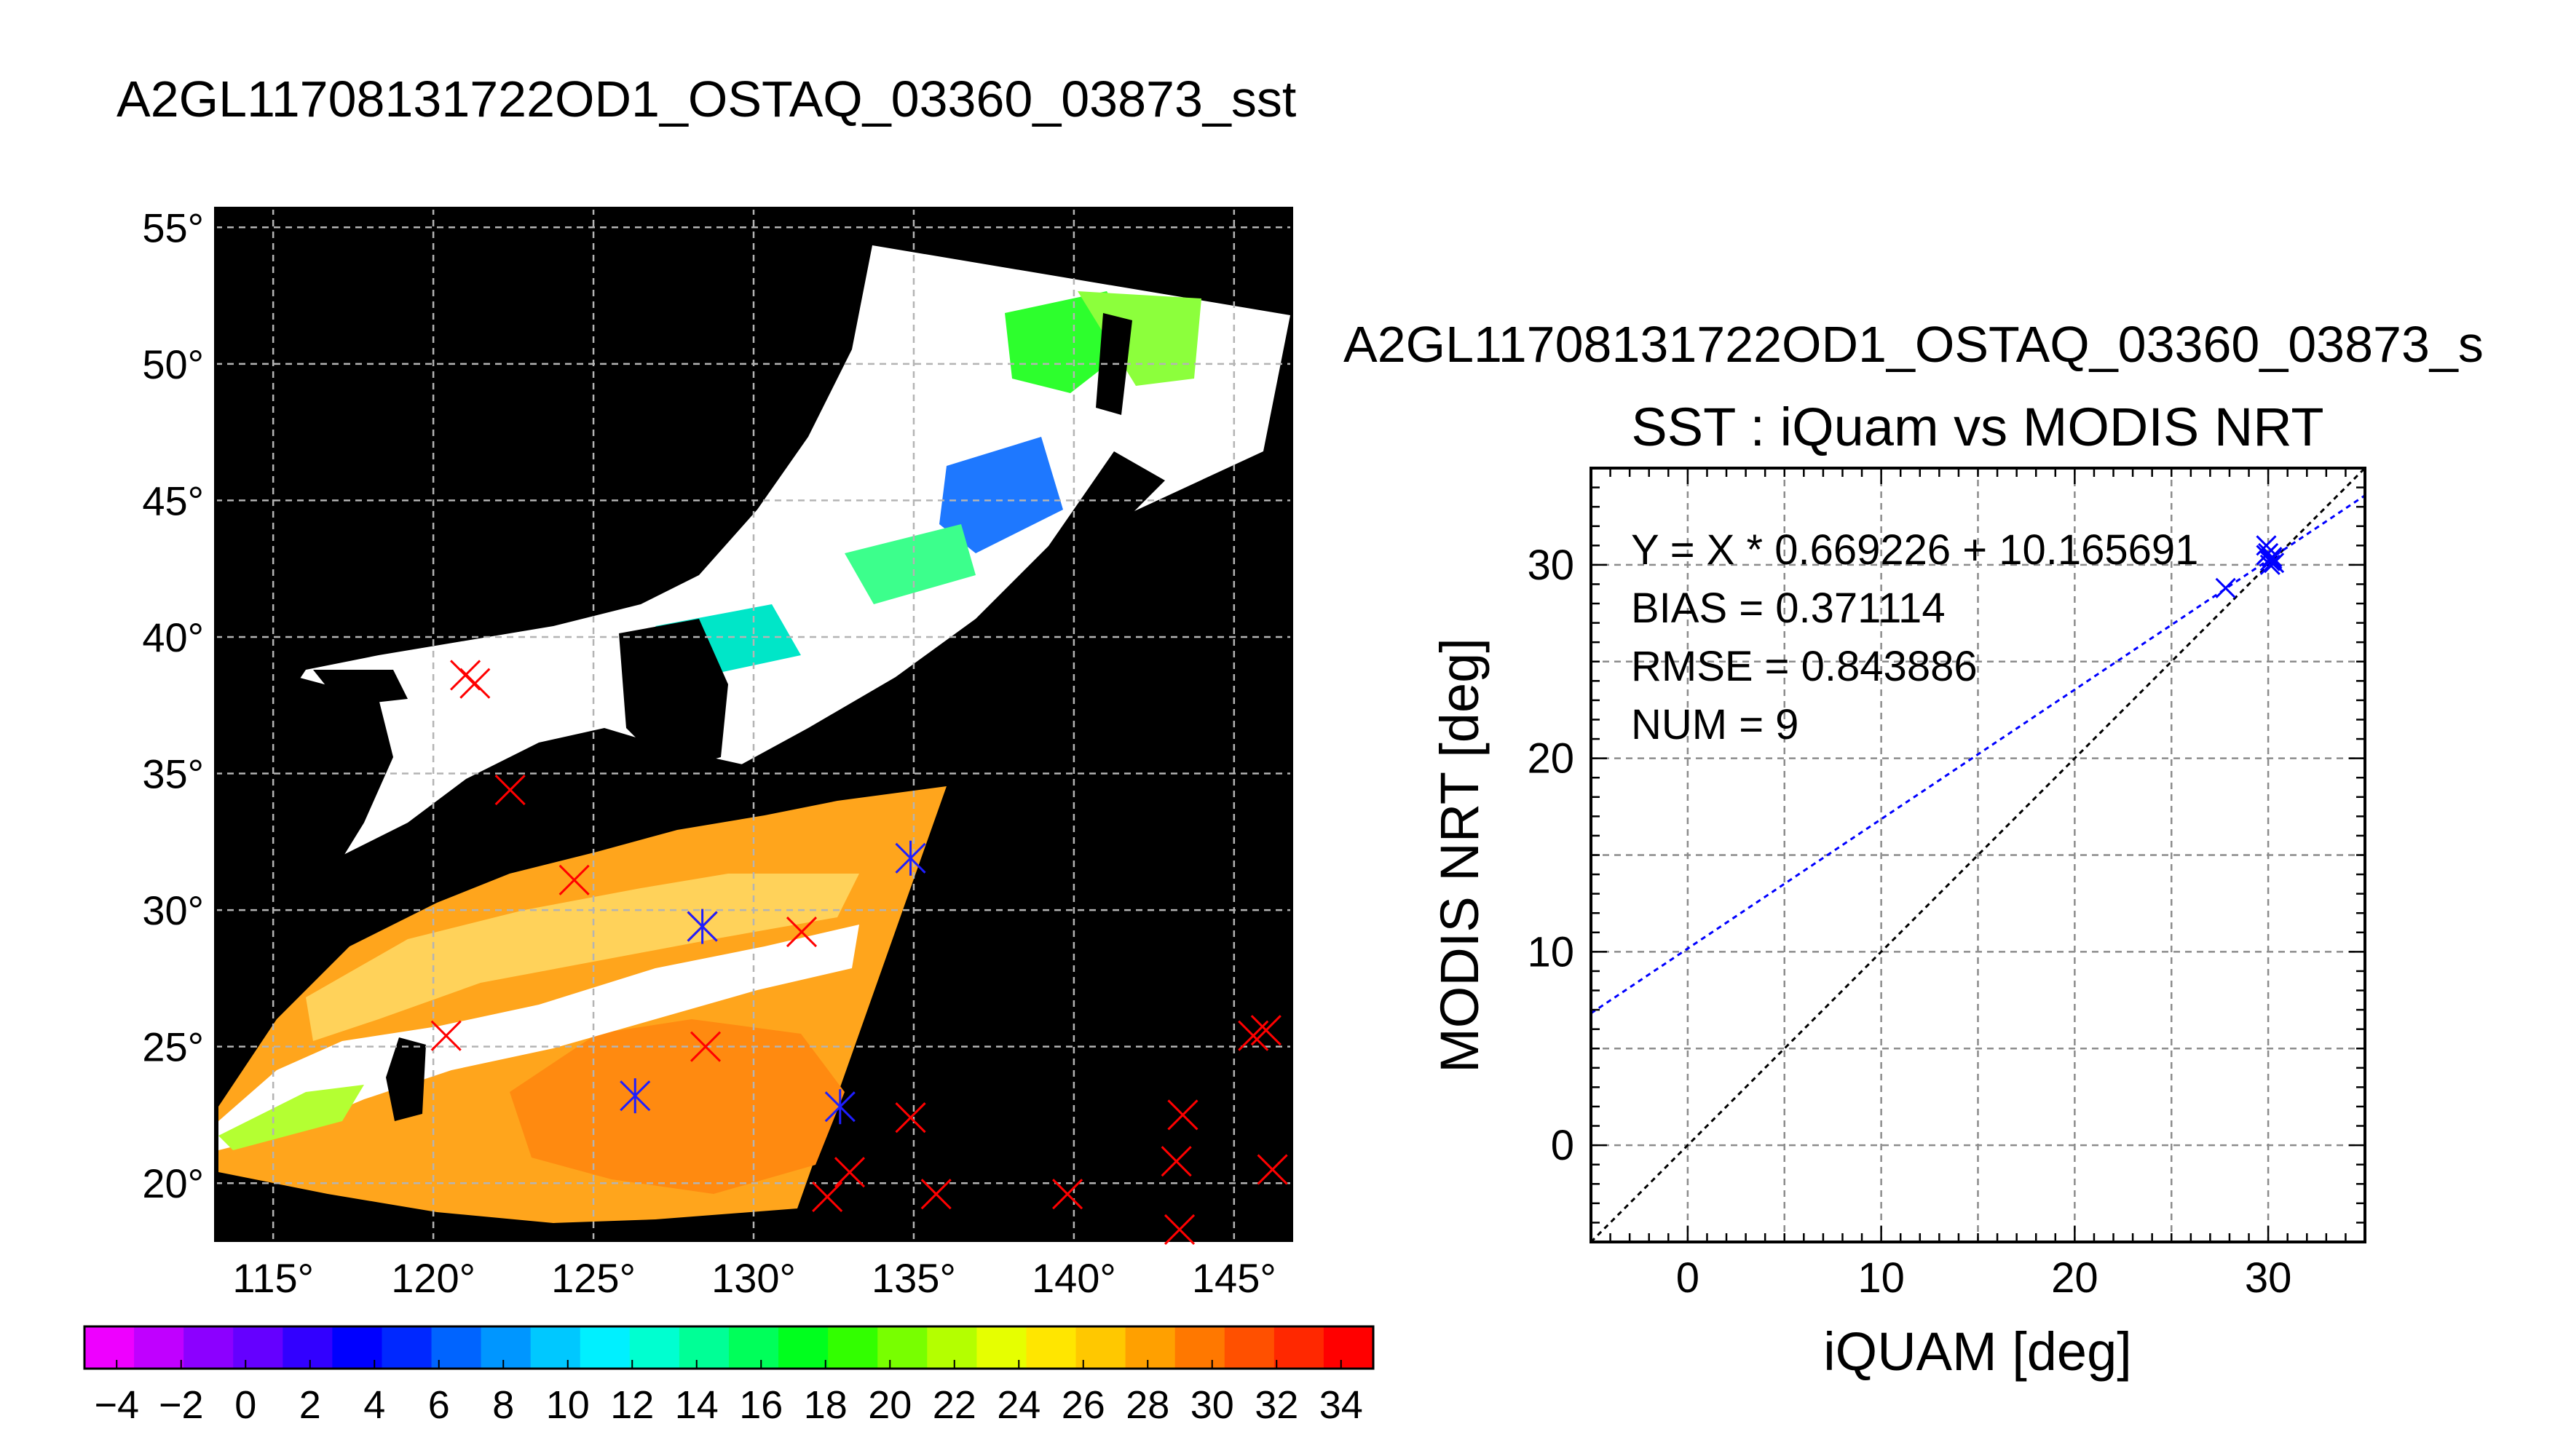  I want to click on colorbar-label: 20, so click(890, 1405).